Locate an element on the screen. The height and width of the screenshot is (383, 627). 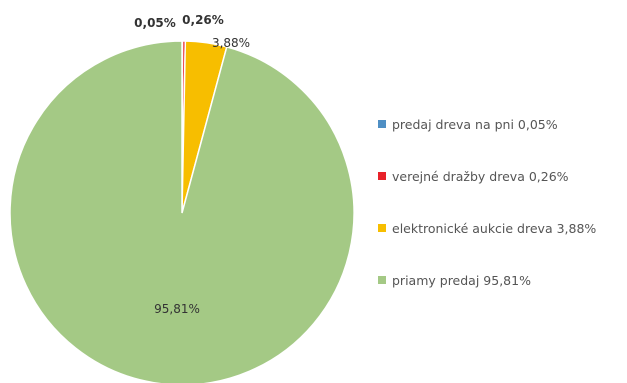
legend-item-priamy-predaj: priamy predaj 95,81% is located at coordinates (487, 280).